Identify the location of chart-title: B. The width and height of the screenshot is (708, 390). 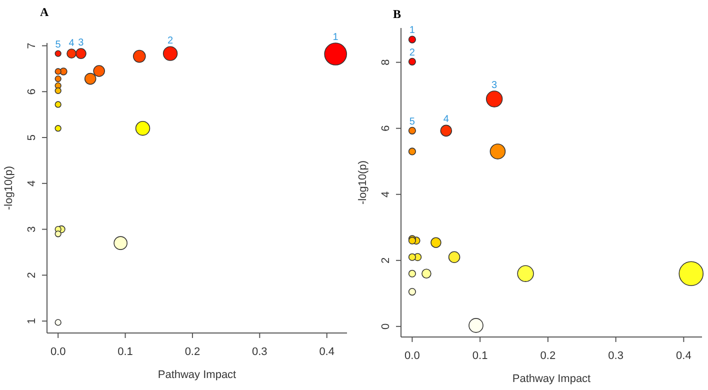
(397, 14).